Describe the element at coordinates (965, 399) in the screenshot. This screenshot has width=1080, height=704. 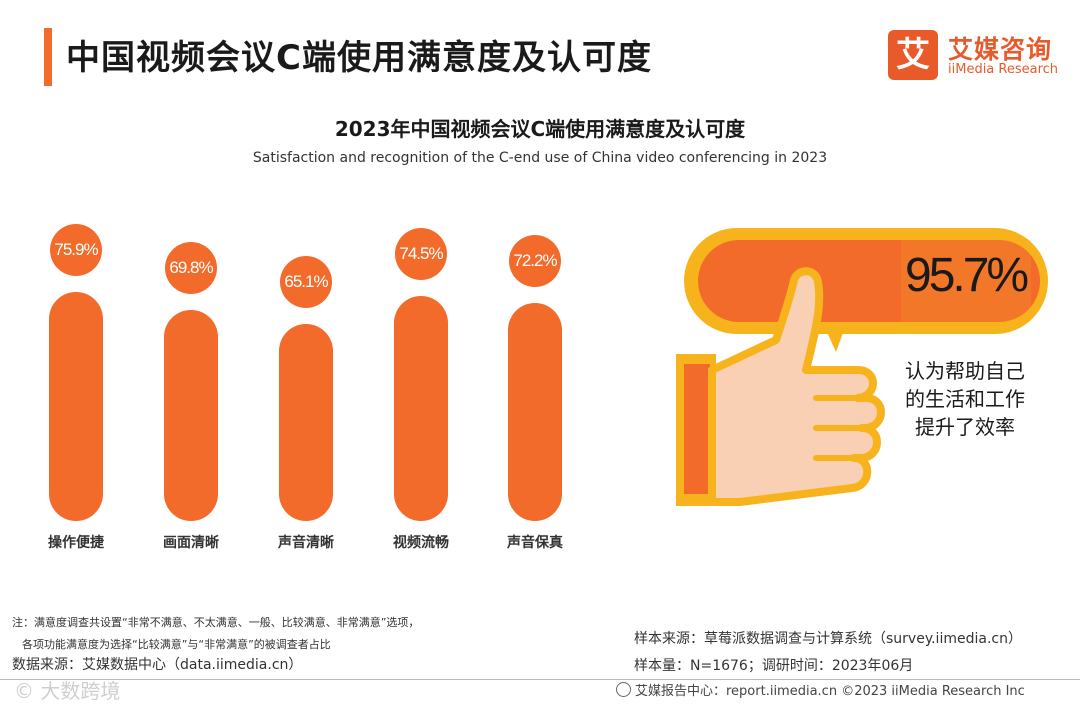
I see `highlight-description: 认为帮助自己的生活和工作提升了效率` at that location.